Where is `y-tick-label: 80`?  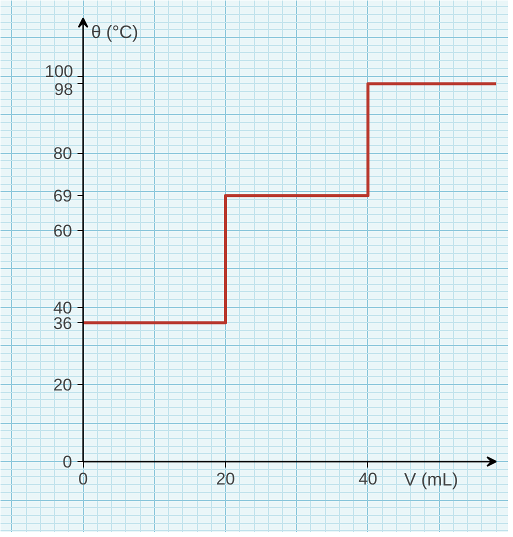 y-tick-label: 80 is located at coordinates (62, 154).